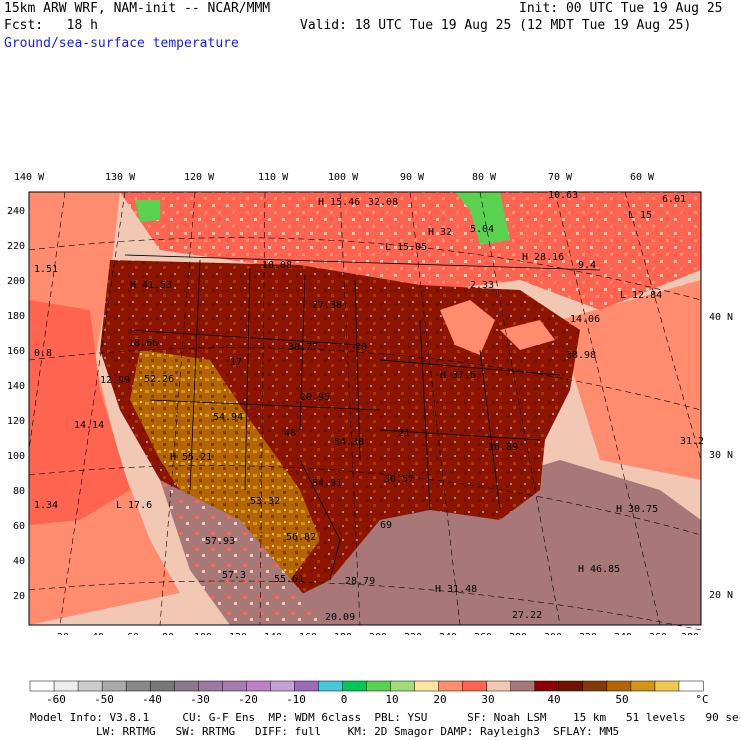  Describe the element at coordinates (563, 195) in the screenshot. I see `extremum-label: 10.63` at that location.